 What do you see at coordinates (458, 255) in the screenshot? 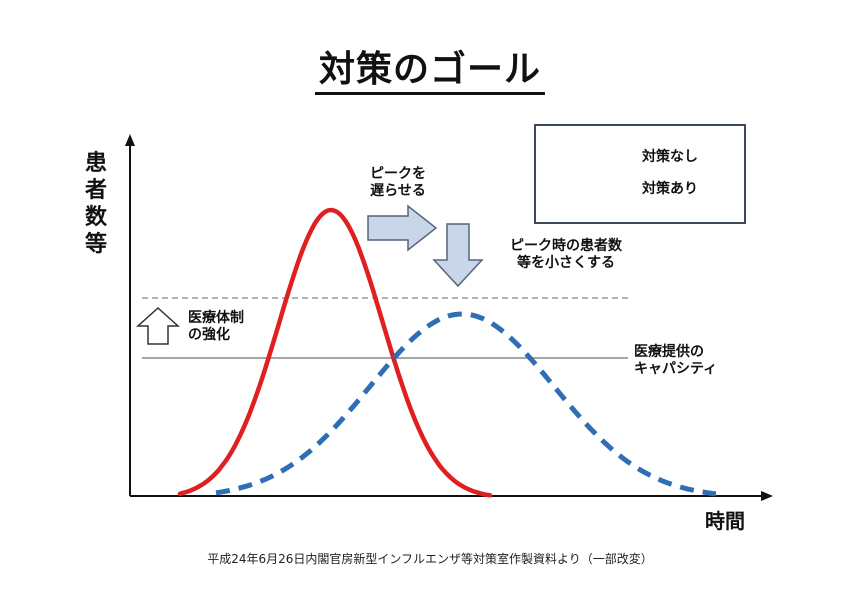
I see `reduce-peak-arrow-icon` at bounding box center [458, 255].